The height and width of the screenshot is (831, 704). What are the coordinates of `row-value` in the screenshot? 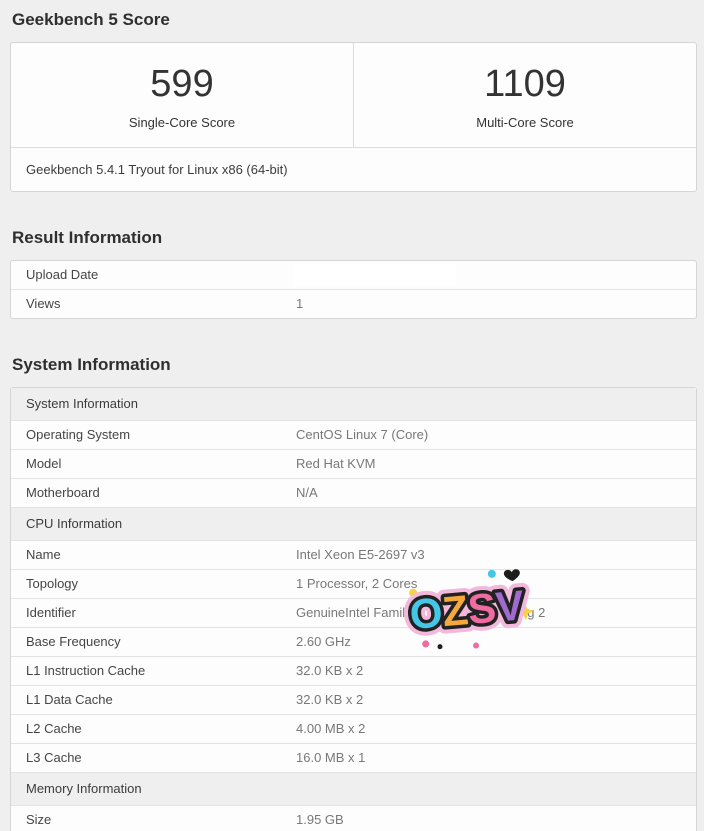 It's located at (487, 275).